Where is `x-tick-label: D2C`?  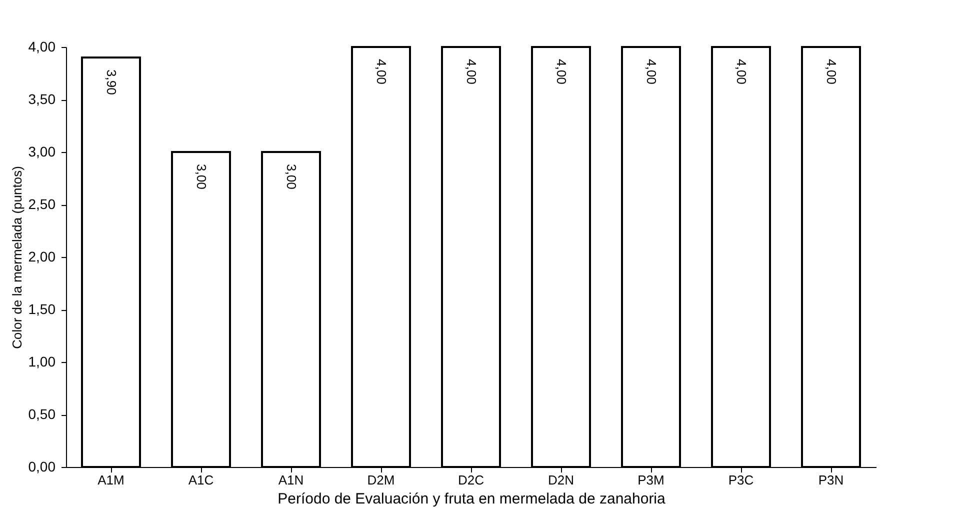
x-tick-label: D2C is located at coordinates (471, 480).